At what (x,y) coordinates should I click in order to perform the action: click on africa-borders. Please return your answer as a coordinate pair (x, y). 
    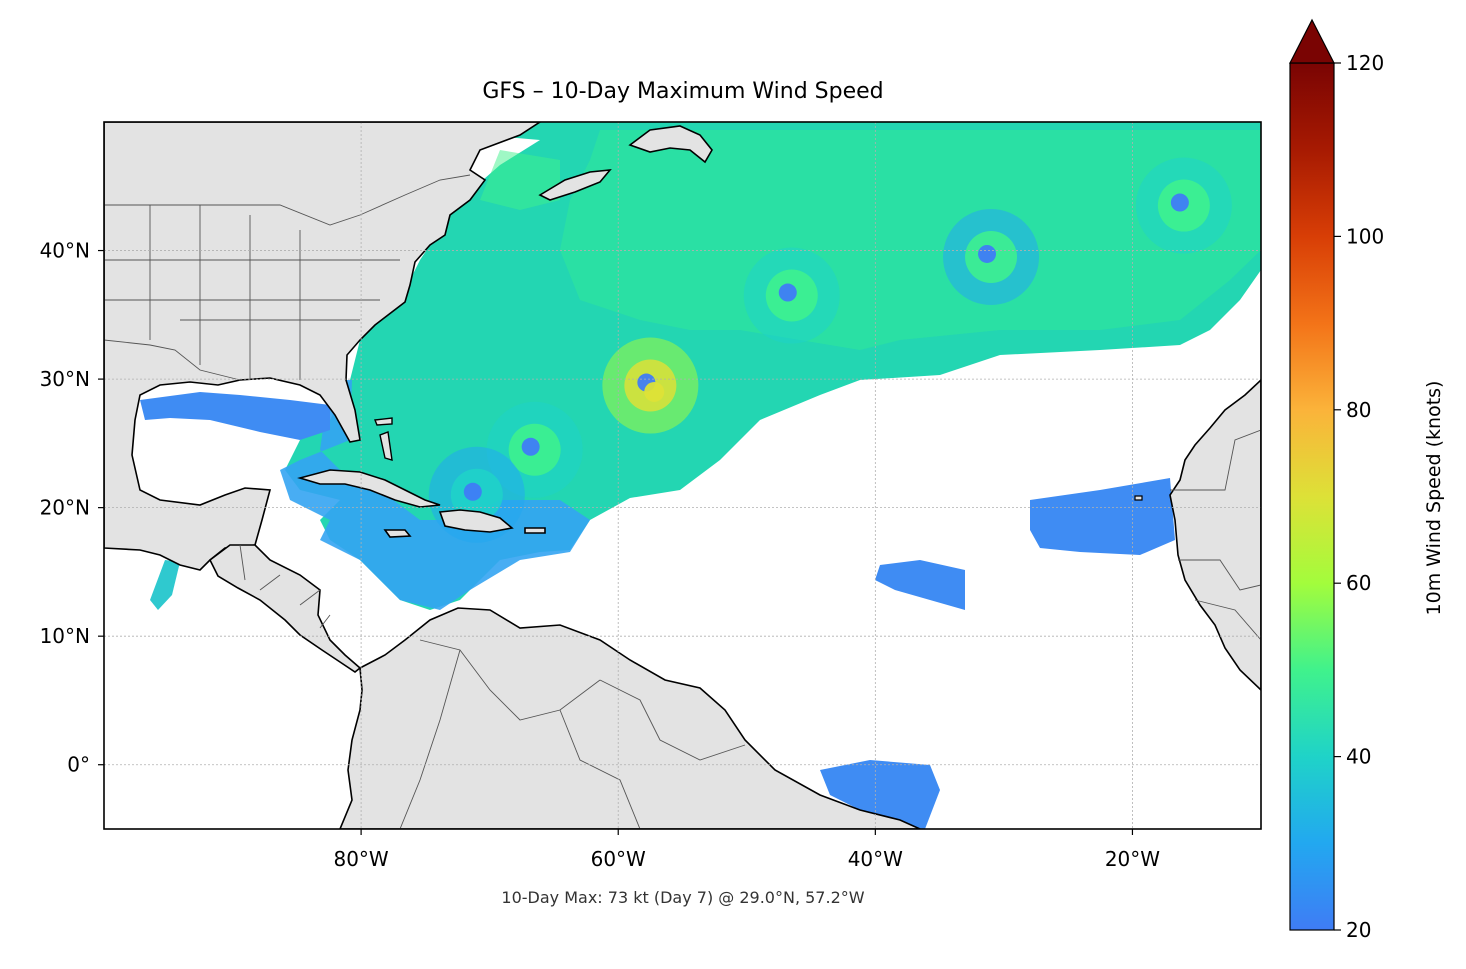
    Looking at the image, I should click on (1215, 535).